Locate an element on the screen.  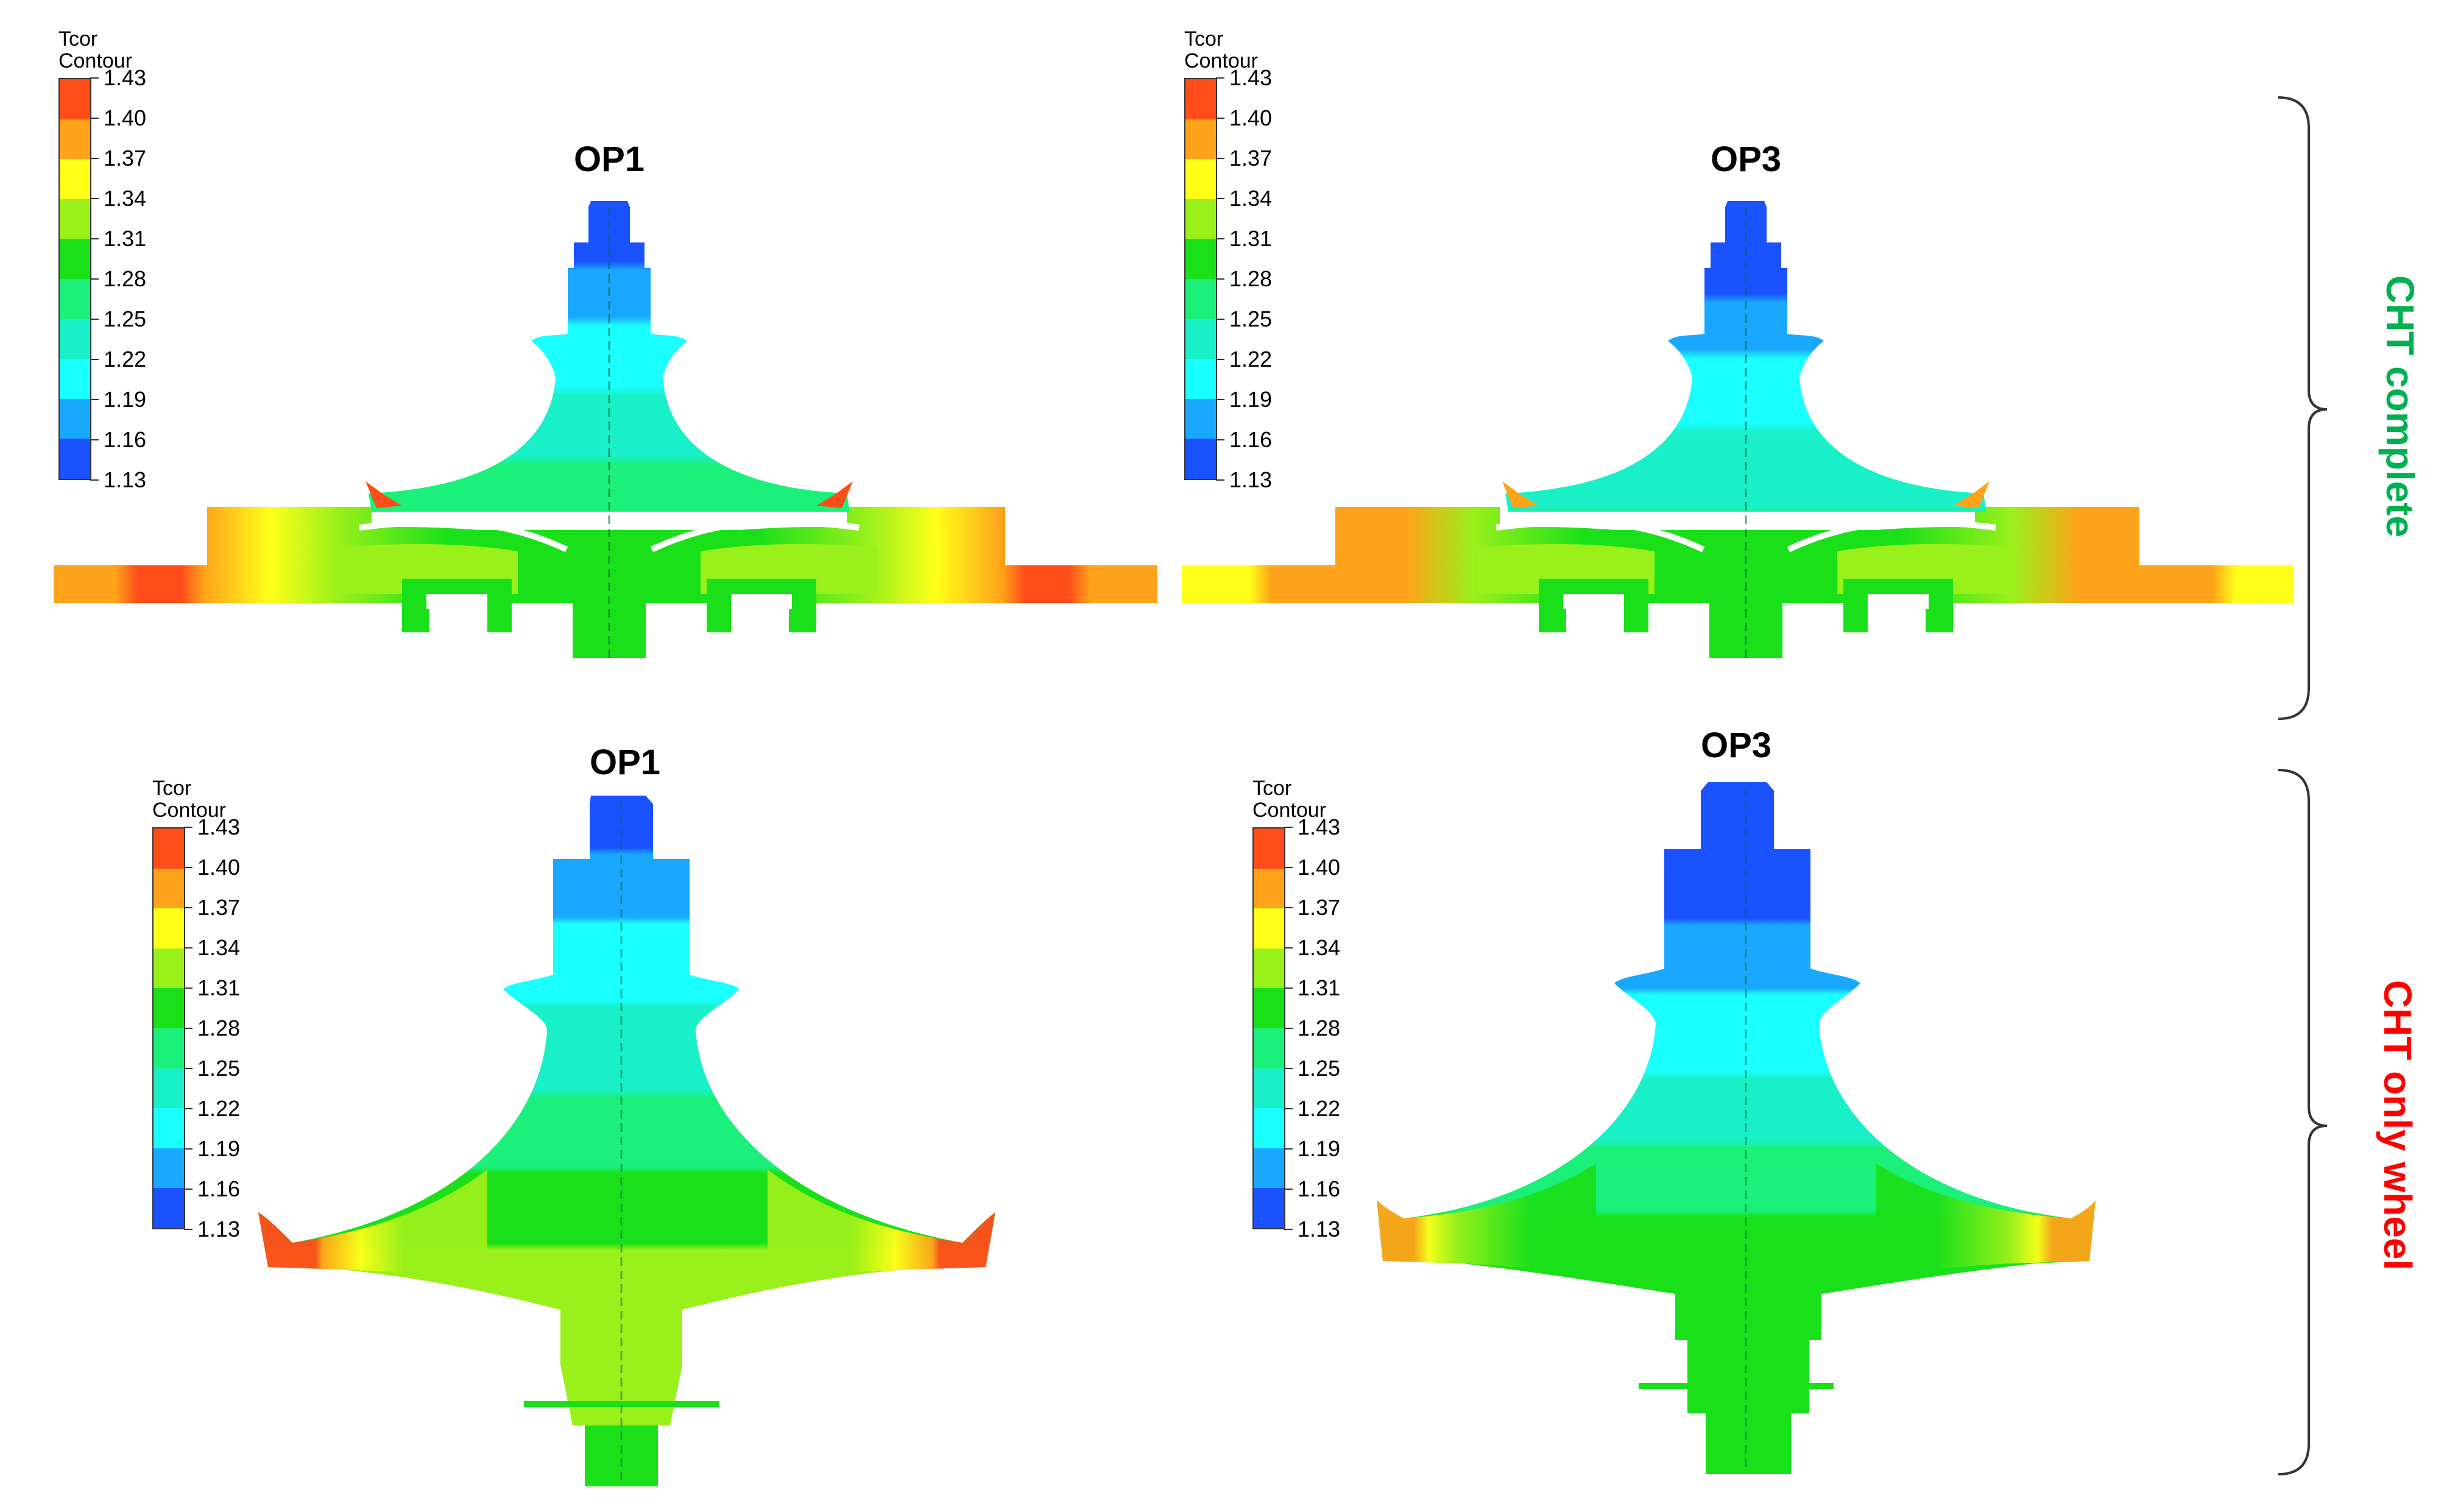
contour-op3-wheel is located at coordinates (1736, 1128).